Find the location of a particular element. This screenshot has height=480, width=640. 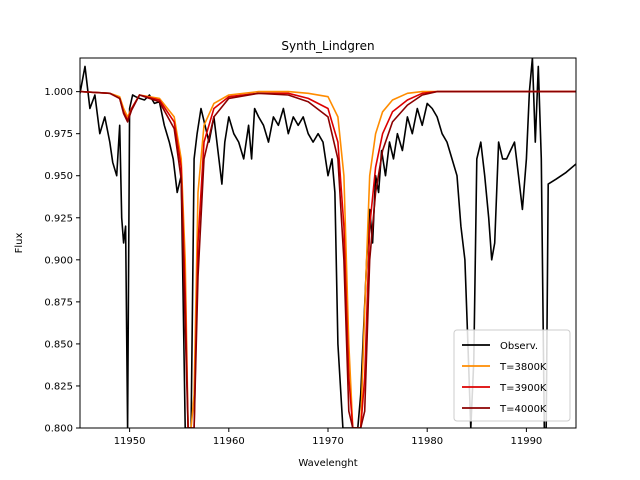

x-axis-title: Wavelenght is located at coordinates (327, 463).